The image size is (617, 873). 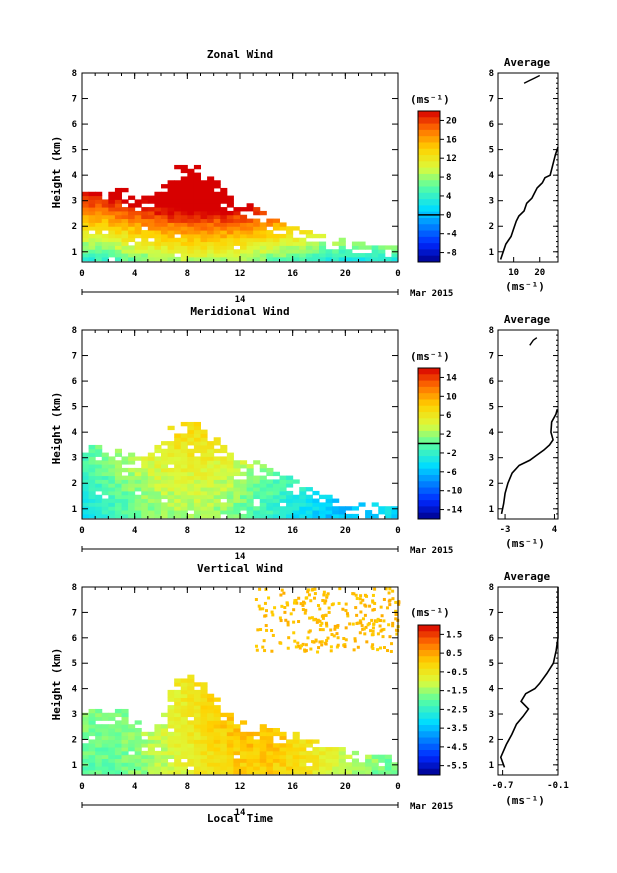 What do you see at coordinates (492, 176) in the screenshot?
I see `profile-y-tick-label: 4` at bounding box center [492, 176].